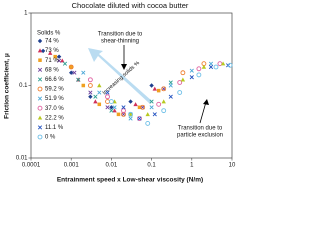  What do you see at coordinates (54, 109) in the screenshot?
I see `legend-label: 37.0 %` at bounding box center [54, 109].